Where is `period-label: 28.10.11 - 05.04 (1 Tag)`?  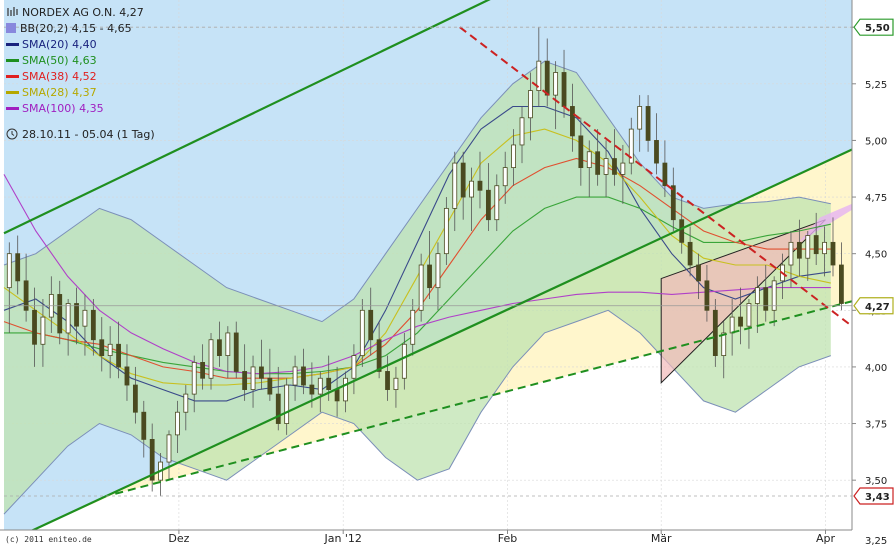
period-label: 28.10.11 - 05.04 (1 Tag) is located at coordinates (88, 134).